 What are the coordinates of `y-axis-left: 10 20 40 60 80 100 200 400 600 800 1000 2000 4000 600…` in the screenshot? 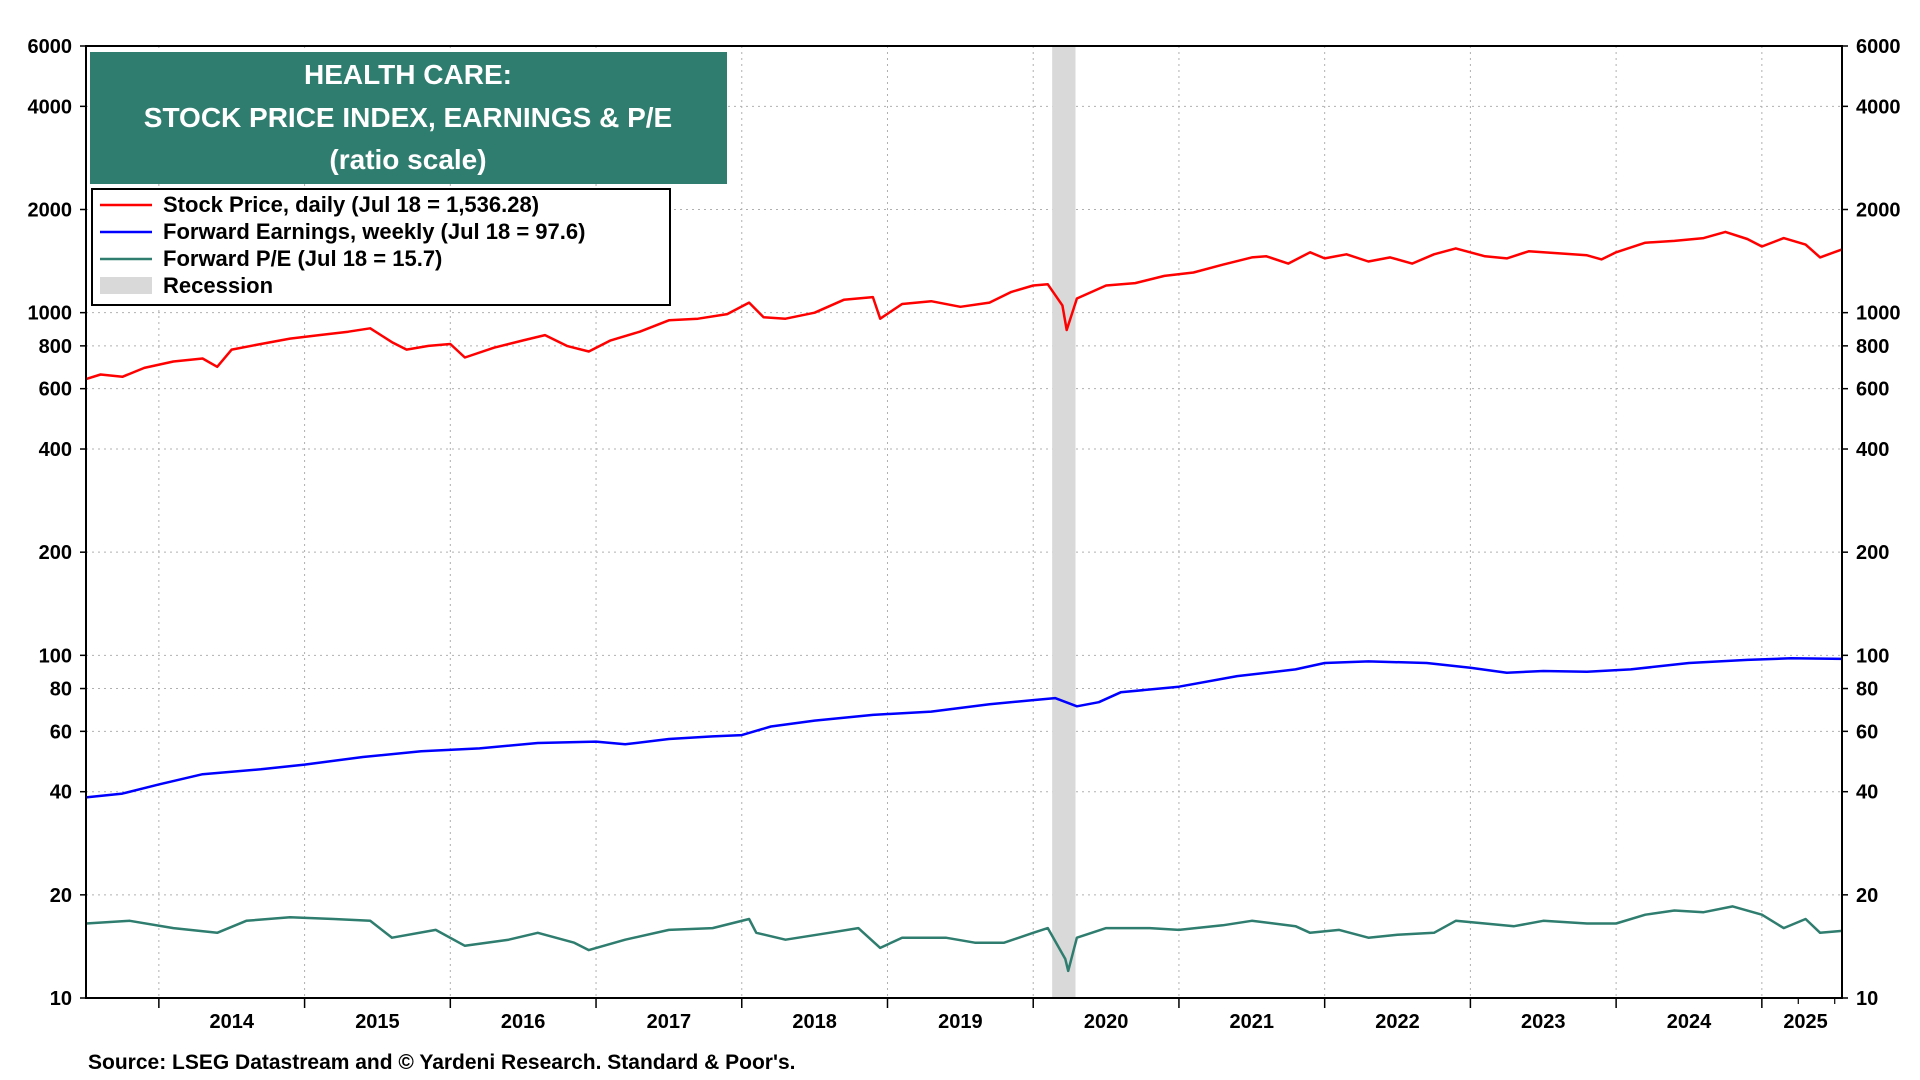 It's located at (57, 523).